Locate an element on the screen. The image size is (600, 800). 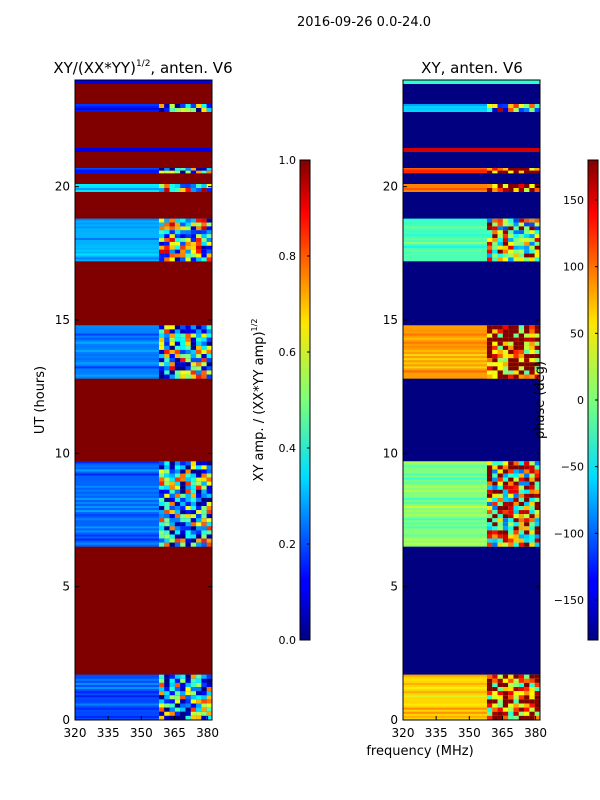
phase-x-tick-label: 320 is located at coordinates (403, 733).